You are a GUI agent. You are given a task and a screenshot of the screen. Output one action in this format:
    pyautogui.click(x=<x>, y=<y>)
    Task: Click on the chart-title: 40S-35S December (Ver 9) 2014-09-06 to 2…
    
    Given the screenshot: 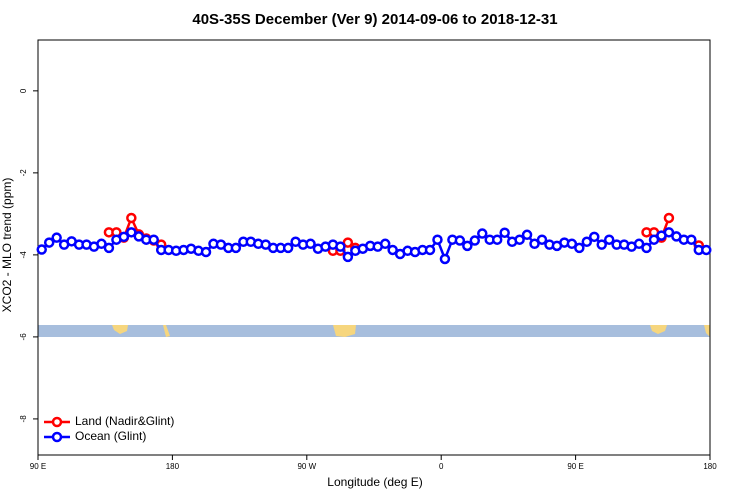 What is the action you would take?
    pyautogui.click(x=374, y=19)
    